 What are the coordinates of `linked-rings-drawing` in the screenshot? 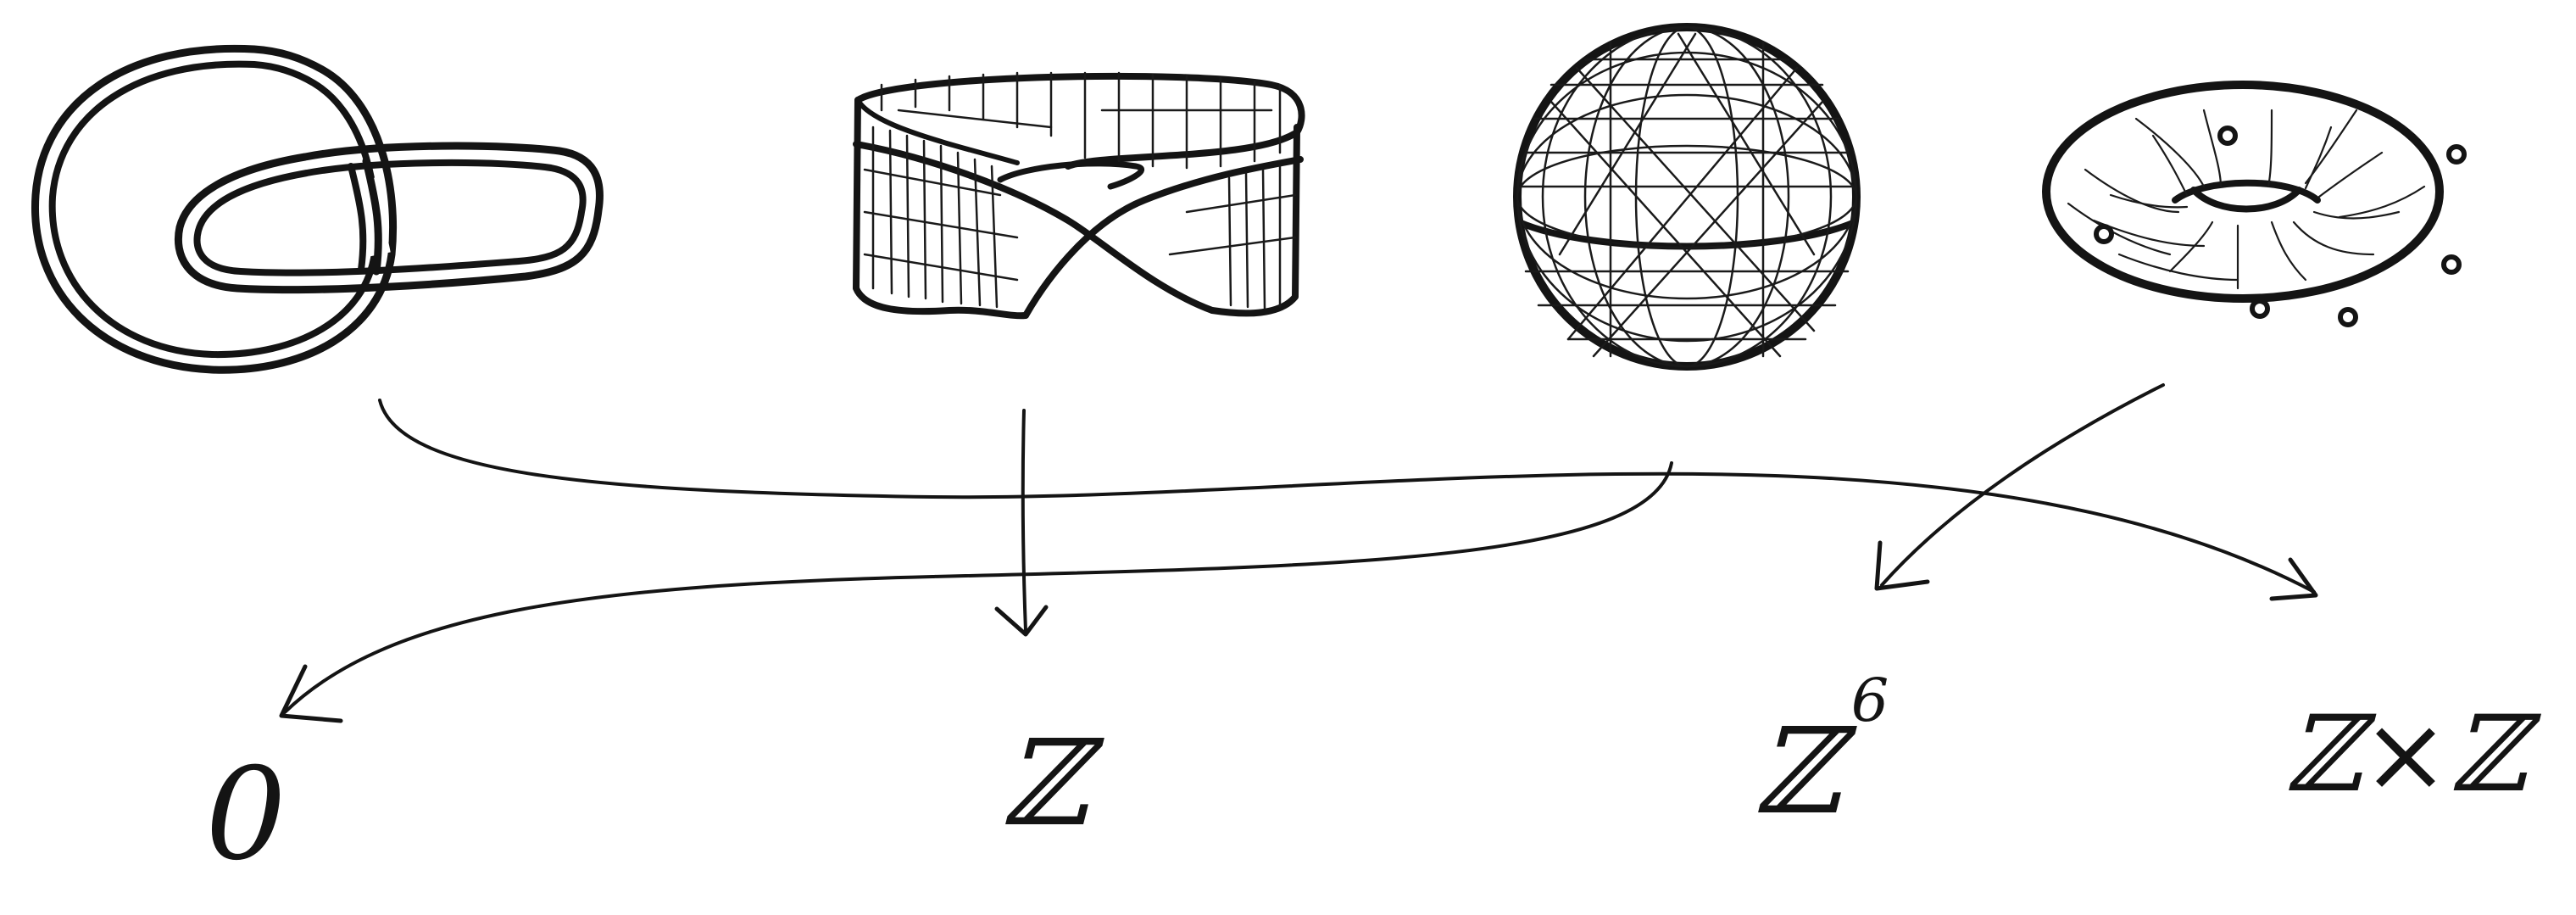 It's located at (317, 209).